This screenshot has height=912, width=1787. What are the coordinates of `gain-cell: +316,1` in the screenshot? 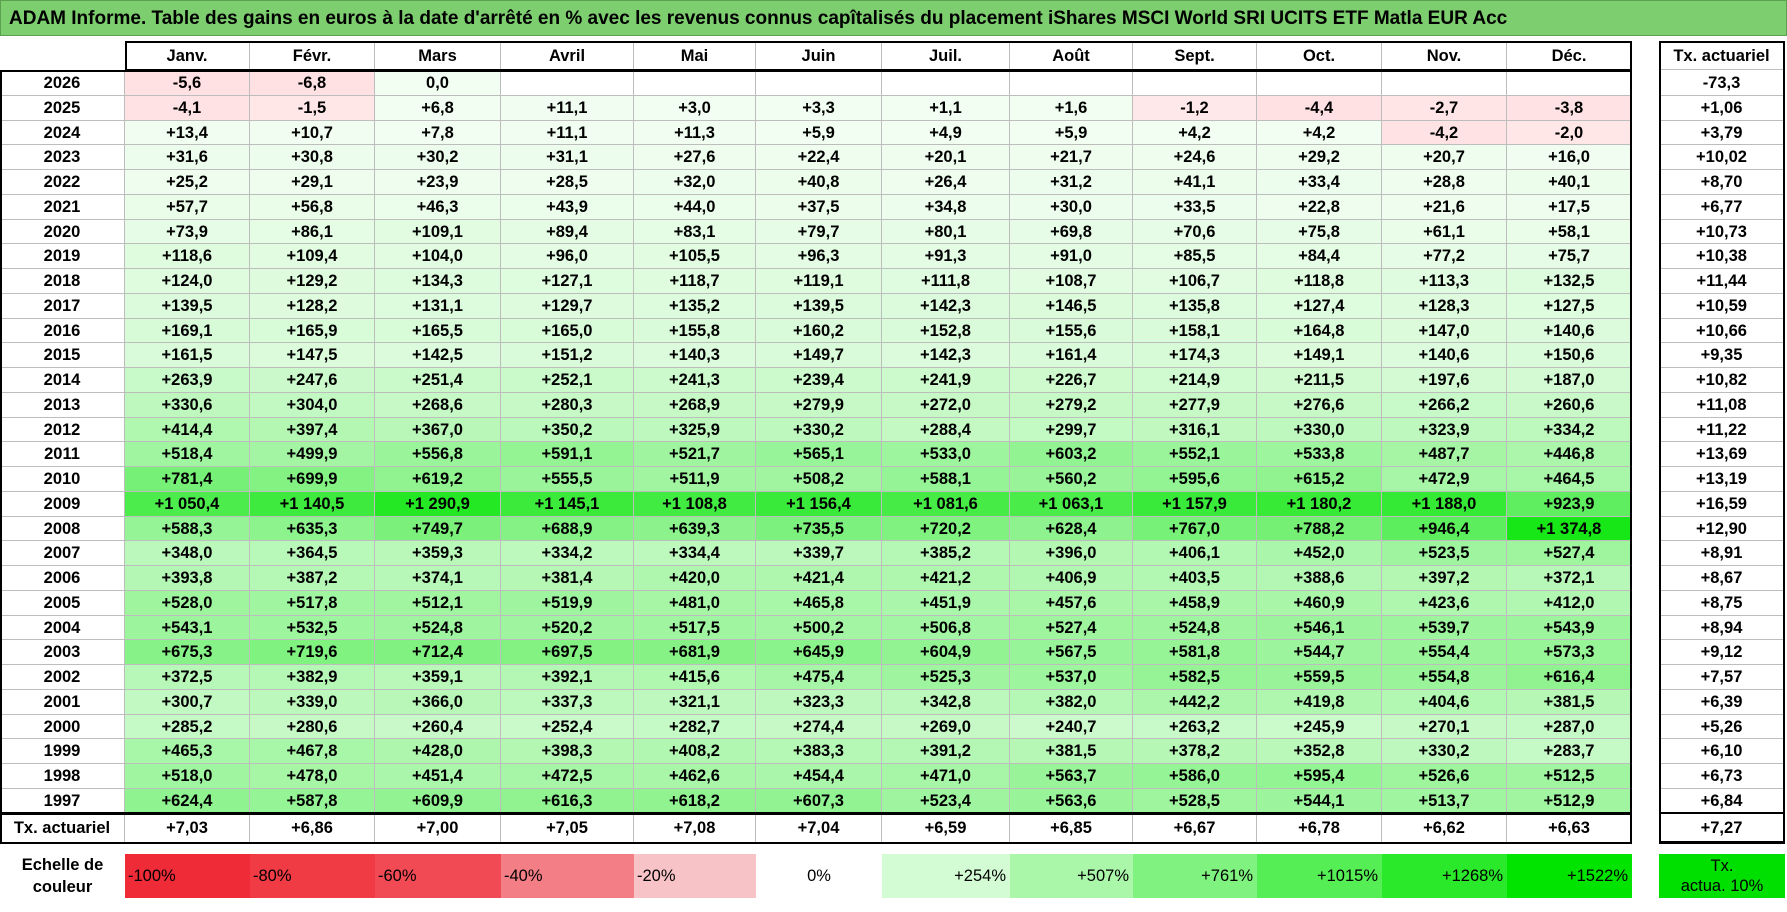 It's located at (1195, 430).